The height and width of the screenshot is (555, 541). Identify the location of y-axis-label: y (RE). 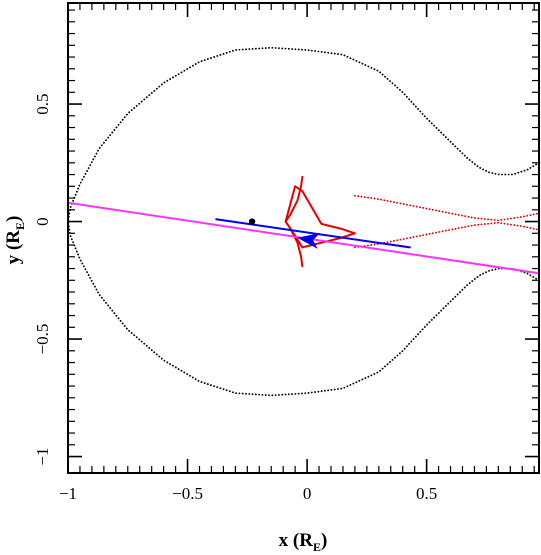
(15, 240).